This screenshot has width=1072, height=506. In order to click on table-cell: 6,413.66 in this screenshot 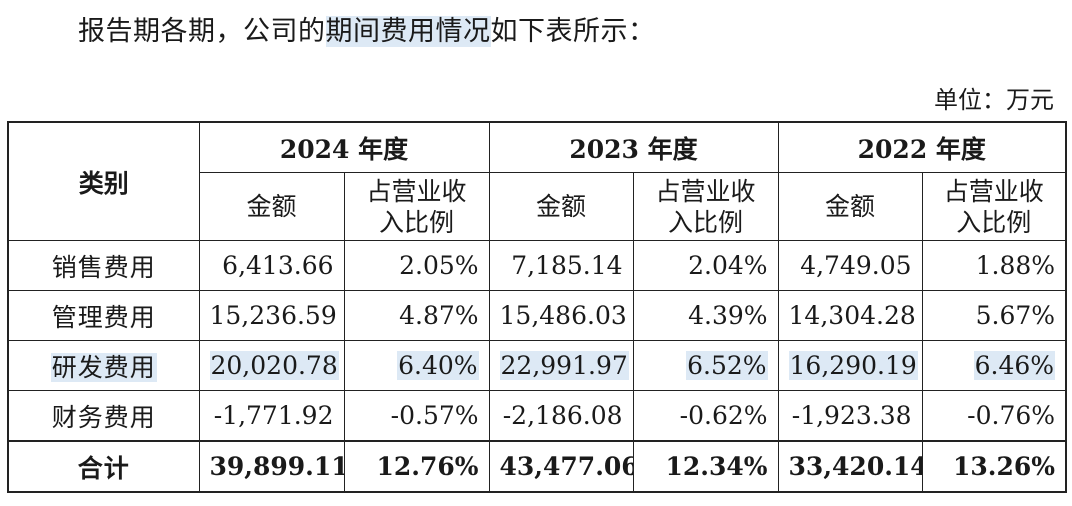, I will do `click(271, 265)`.